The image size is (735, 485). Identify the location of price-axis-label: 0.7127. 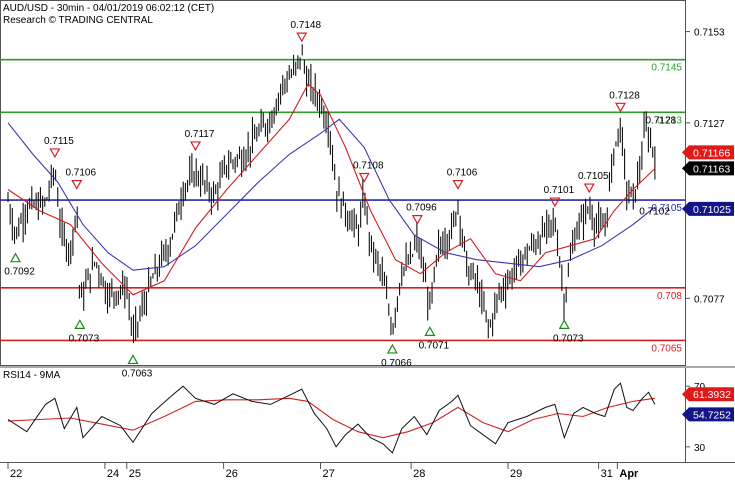
(709, 124).